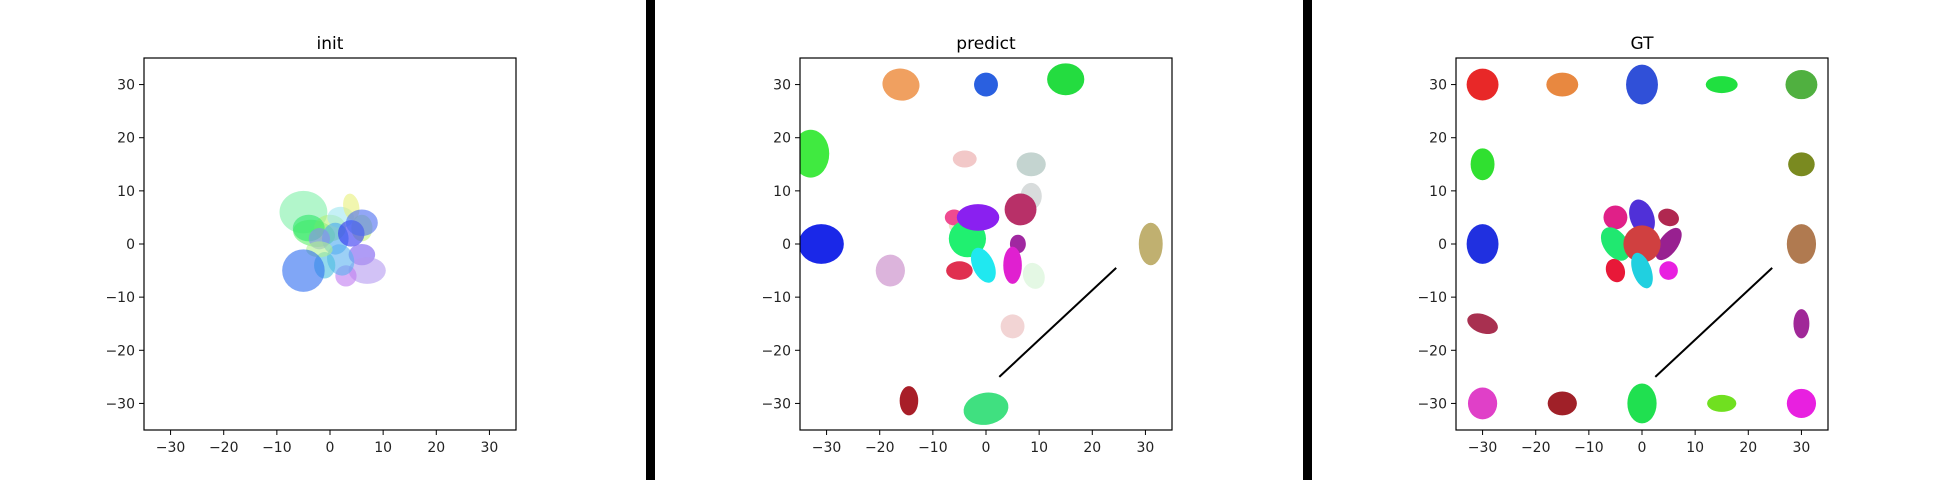 The width and height of the screenshot is (1940, 480). What do you see at coordinates (1643, 44) in the screenshot?
I see `panel-title: GT` at bounding box center [1643, 44].